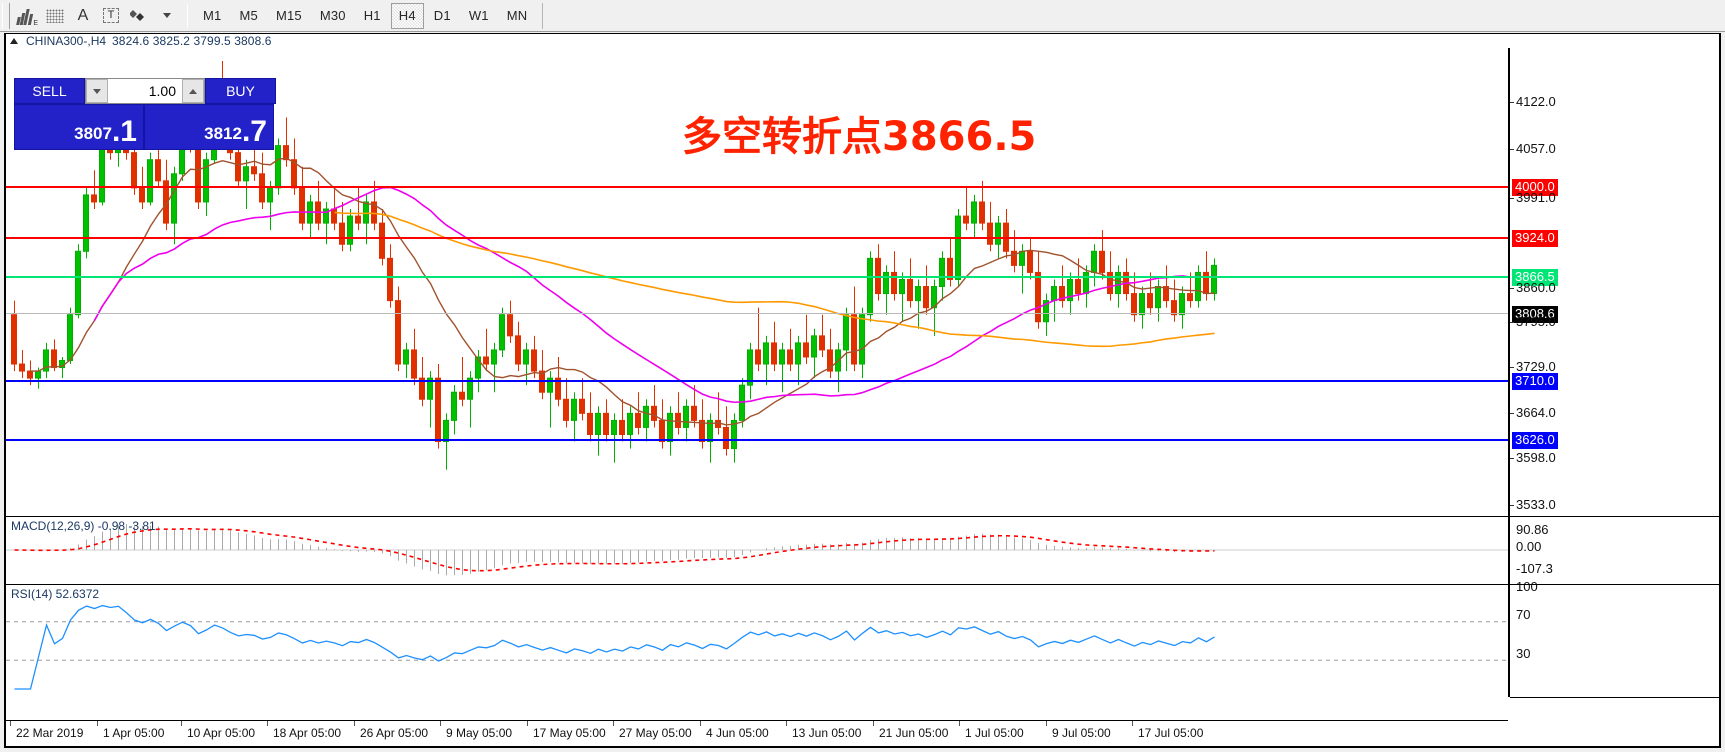 This screenshot has height=752, width=1725. I want to click on macd-tick-label--107.3: -107.3, so click(1534, 568).